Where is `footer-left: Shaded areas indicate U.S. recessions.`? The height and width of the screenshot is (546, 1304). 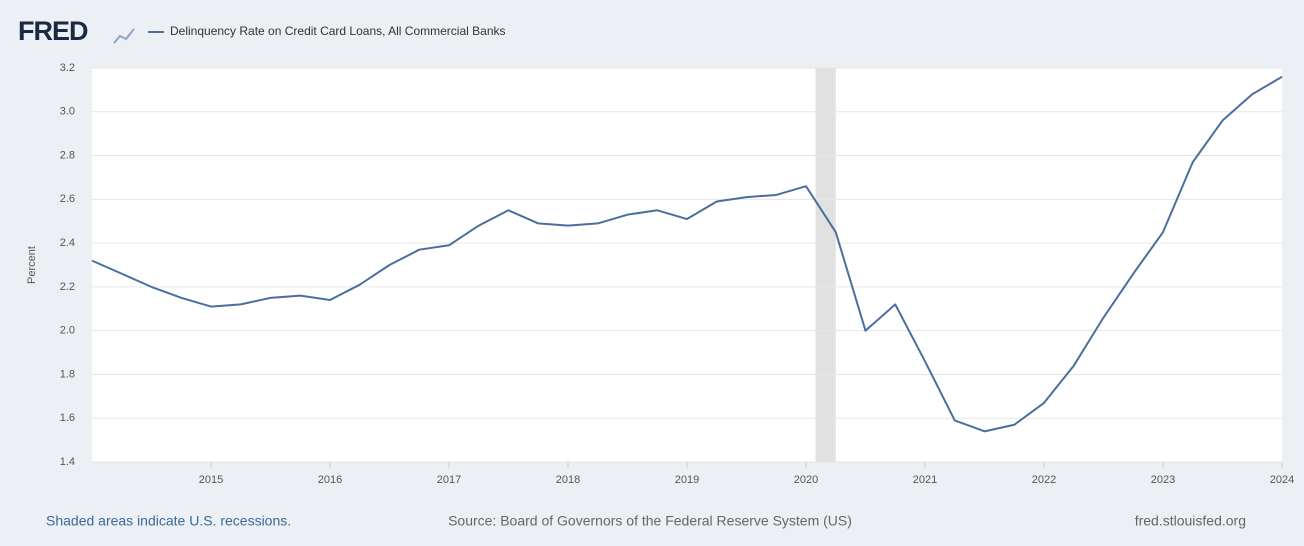 footer-left: Shaded areas indicate U.S. recessions. is located at coordinates (168, 521).